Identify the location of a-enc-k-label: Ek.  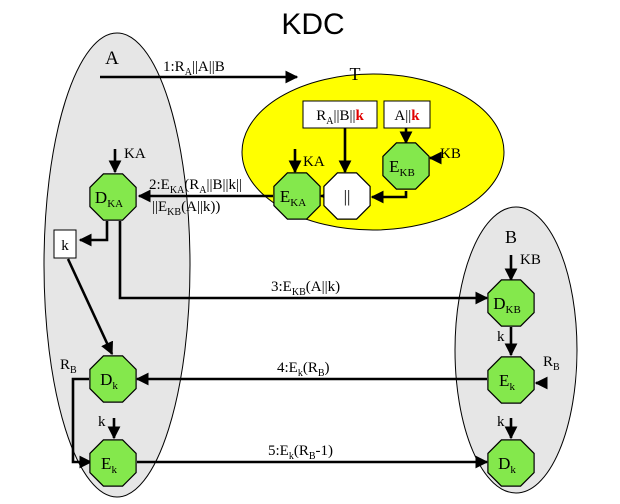
(109, 465).